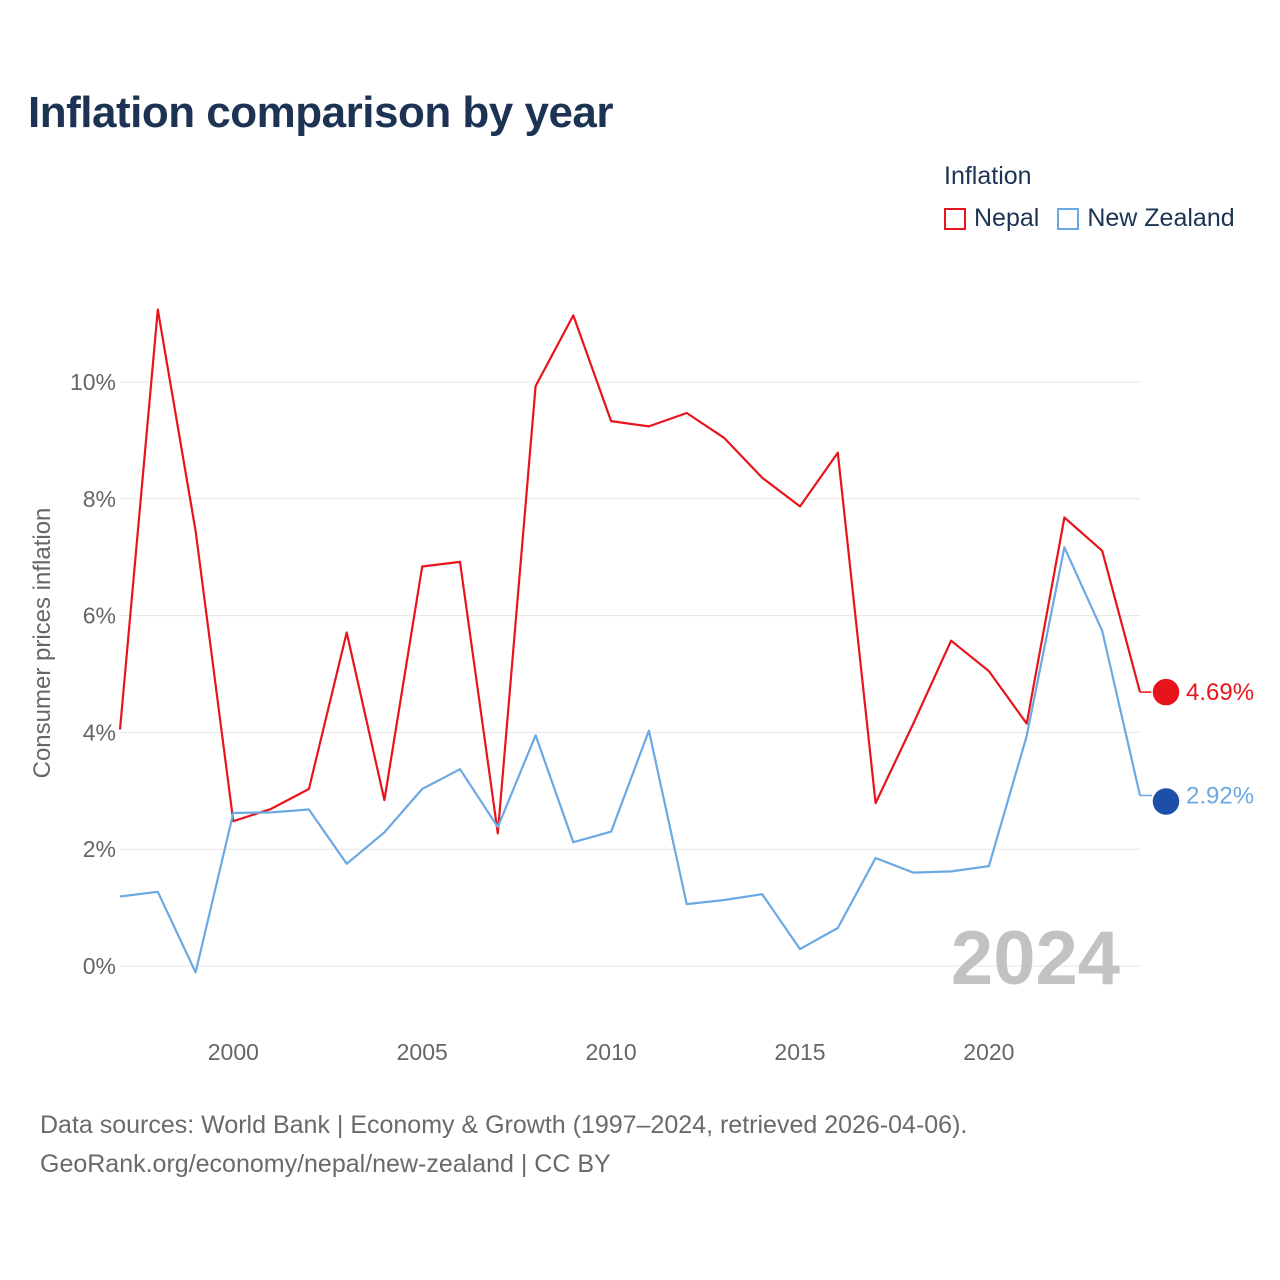 Image resolution: width=1280 pixels, height=1280 pixels. What do you see at coordinates (422, 1052) in the screenshot?
I see `x-tick-label-2005: 2005` at bounding box center [422, 1052].